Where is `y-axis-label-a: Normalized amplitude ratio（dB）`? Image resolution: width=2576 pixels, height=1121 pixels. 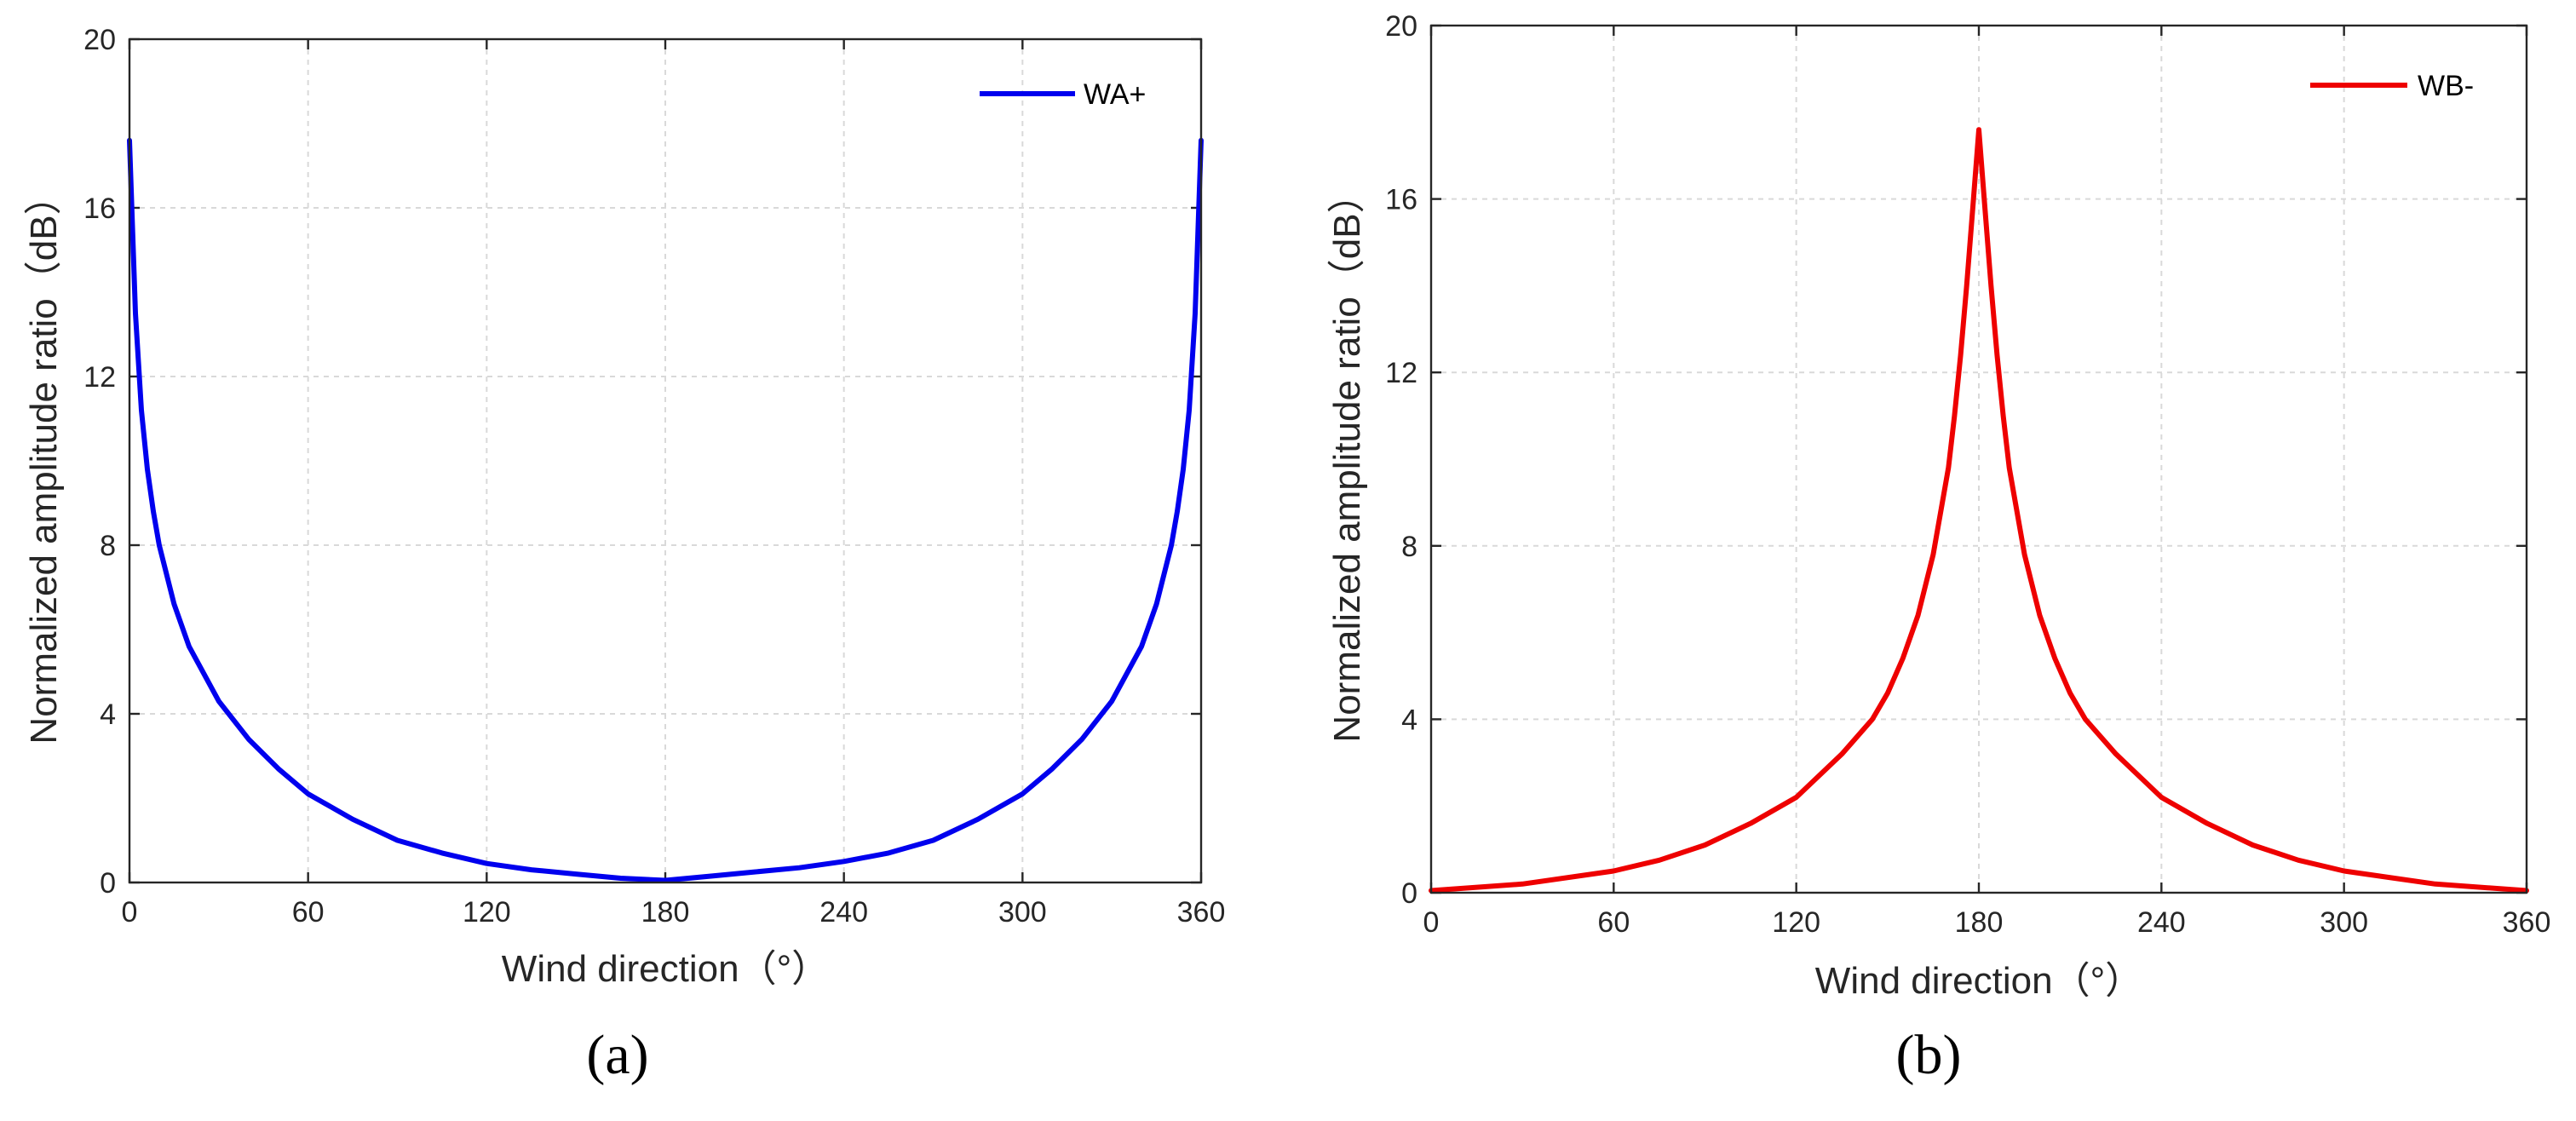 y-axis-label-a: Normalized amplitude ratio（dB） is located at coordinates (44, 461).